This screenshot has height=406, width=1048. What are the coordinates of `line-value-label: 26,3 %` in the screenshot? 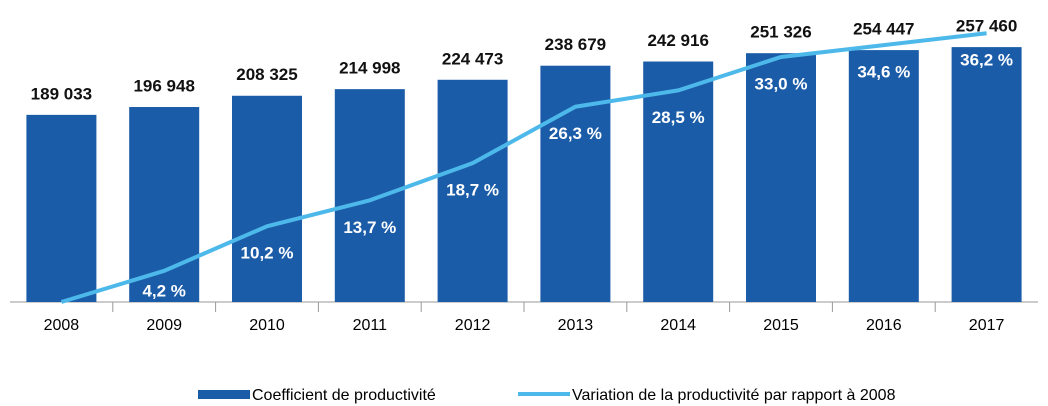 It's located at (575, 133).